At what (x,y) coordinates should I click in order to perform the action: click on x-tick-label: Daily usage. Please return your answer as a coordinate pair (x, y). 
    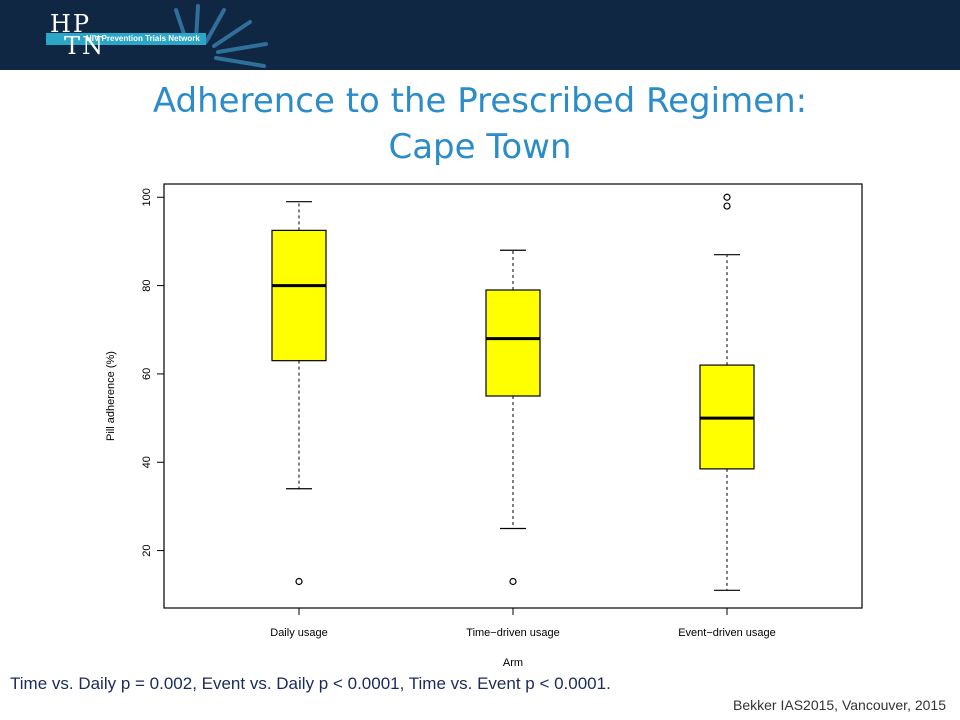
    Looking at the image, I should click on (298, 633).